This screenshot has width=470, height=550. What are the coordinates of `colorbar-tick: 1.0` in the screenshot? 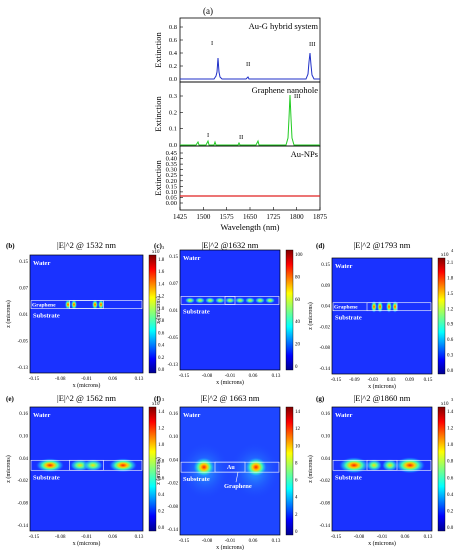 It's located at (161, 445).